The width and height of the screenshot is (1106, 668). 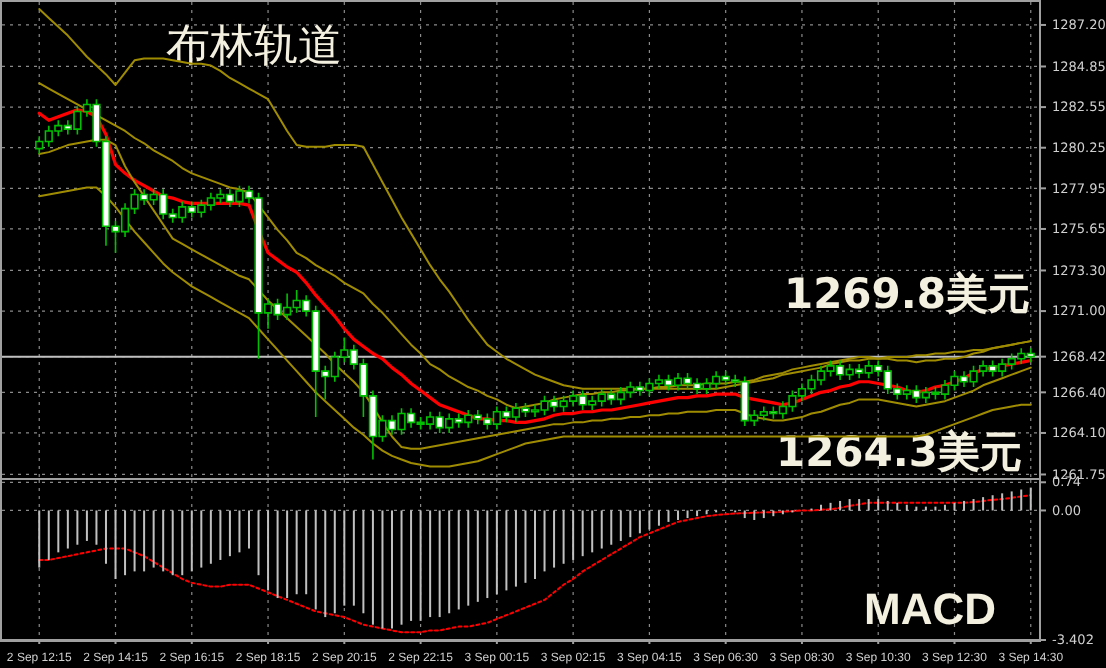 I want to click on text: MACD, so click(x=930, y=609).